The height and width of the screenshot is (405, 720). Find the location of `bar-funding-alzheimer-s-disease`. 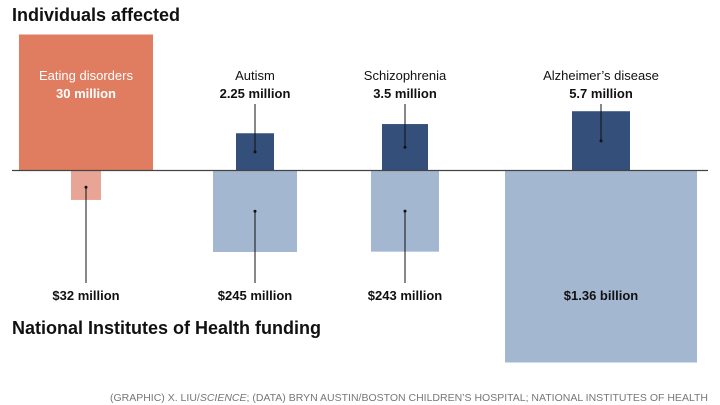

bar-funding-alzheimer-s-disease is located at coordinates (601, 266).